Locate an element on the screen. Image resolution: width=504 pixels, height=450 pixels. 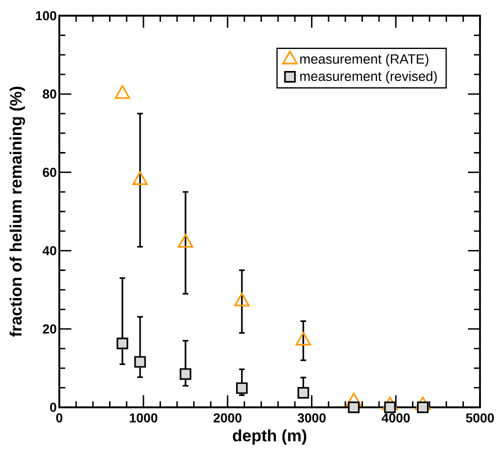
y-tick-label: 40 is located at coordinates (49, 251).